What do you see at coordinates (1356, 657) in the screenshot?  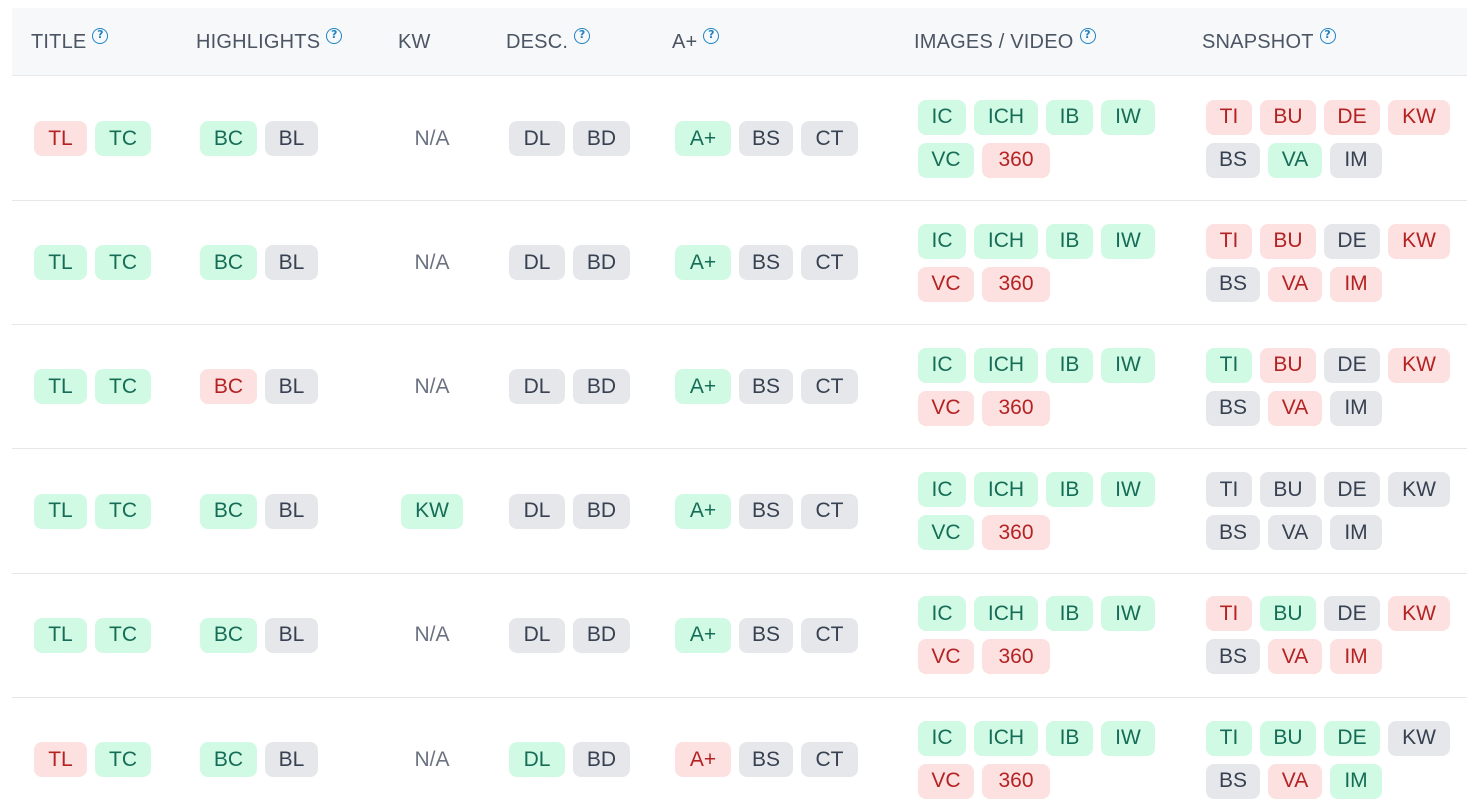 I see `status-badge-im: IM` at bounding box center [1356, 657].